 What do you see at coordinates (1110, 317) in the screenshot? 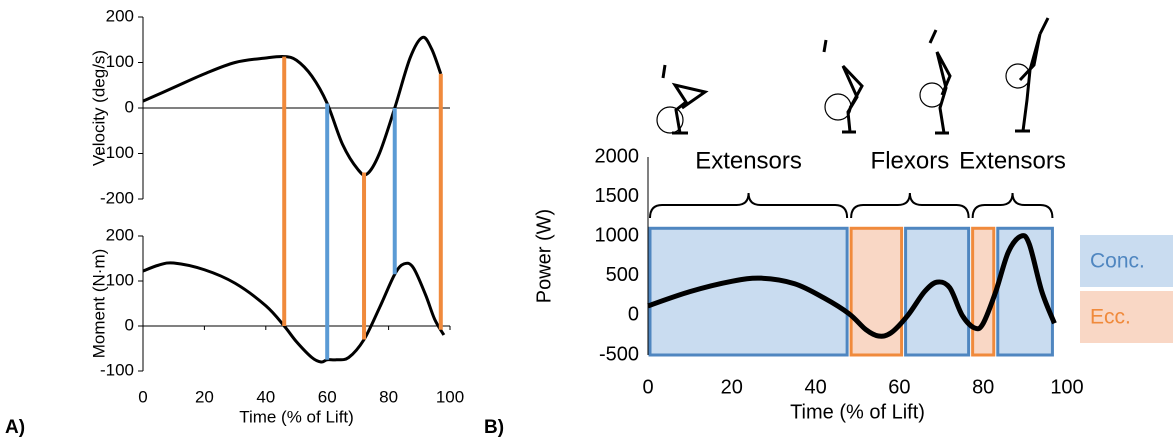
I see `legend-label: Ecc.` at bounding box center [1110, 317].